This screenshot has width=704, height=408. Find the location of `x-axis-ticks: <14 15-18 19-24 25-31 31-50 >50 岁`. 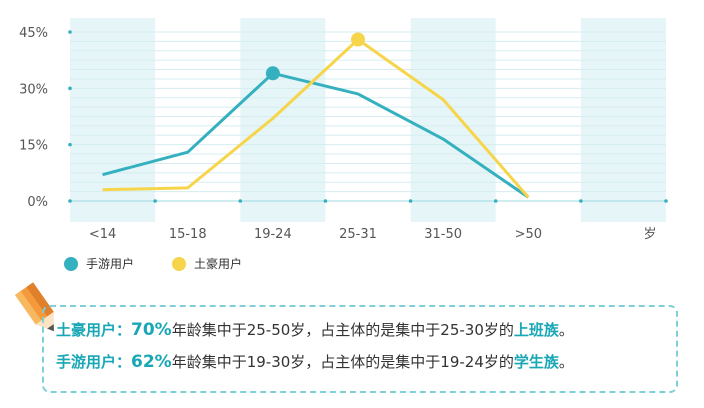

x-axis-ticks: <14 15-18 19-24 25-31 31-50 >50 岁 is located at coordinates (373, 234).